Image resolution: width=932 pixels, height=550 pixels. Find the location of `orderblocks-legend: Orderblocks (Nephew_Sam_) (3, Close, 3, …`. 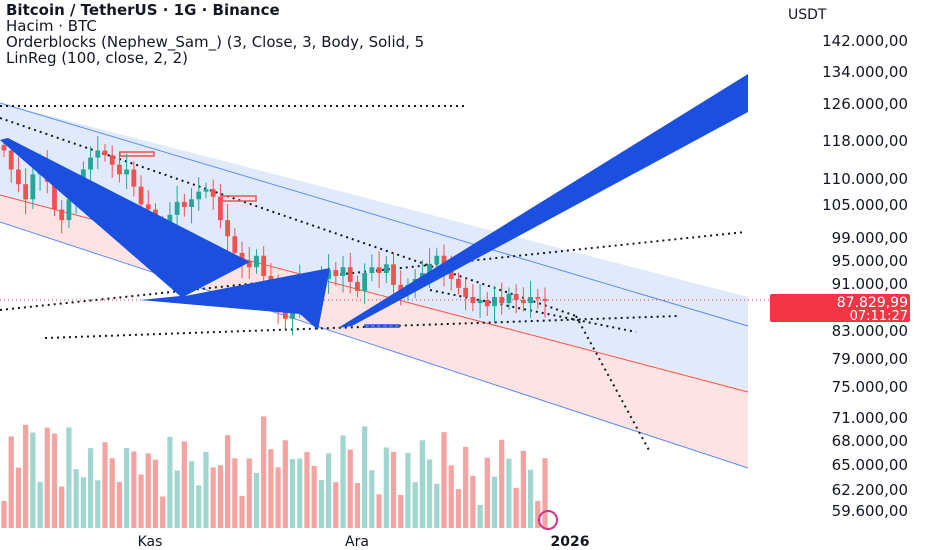

orderblocks-legend: Orderblocks (Nephew_Sam_) (3, Close, 3, … is located at coordinates (215, 42).